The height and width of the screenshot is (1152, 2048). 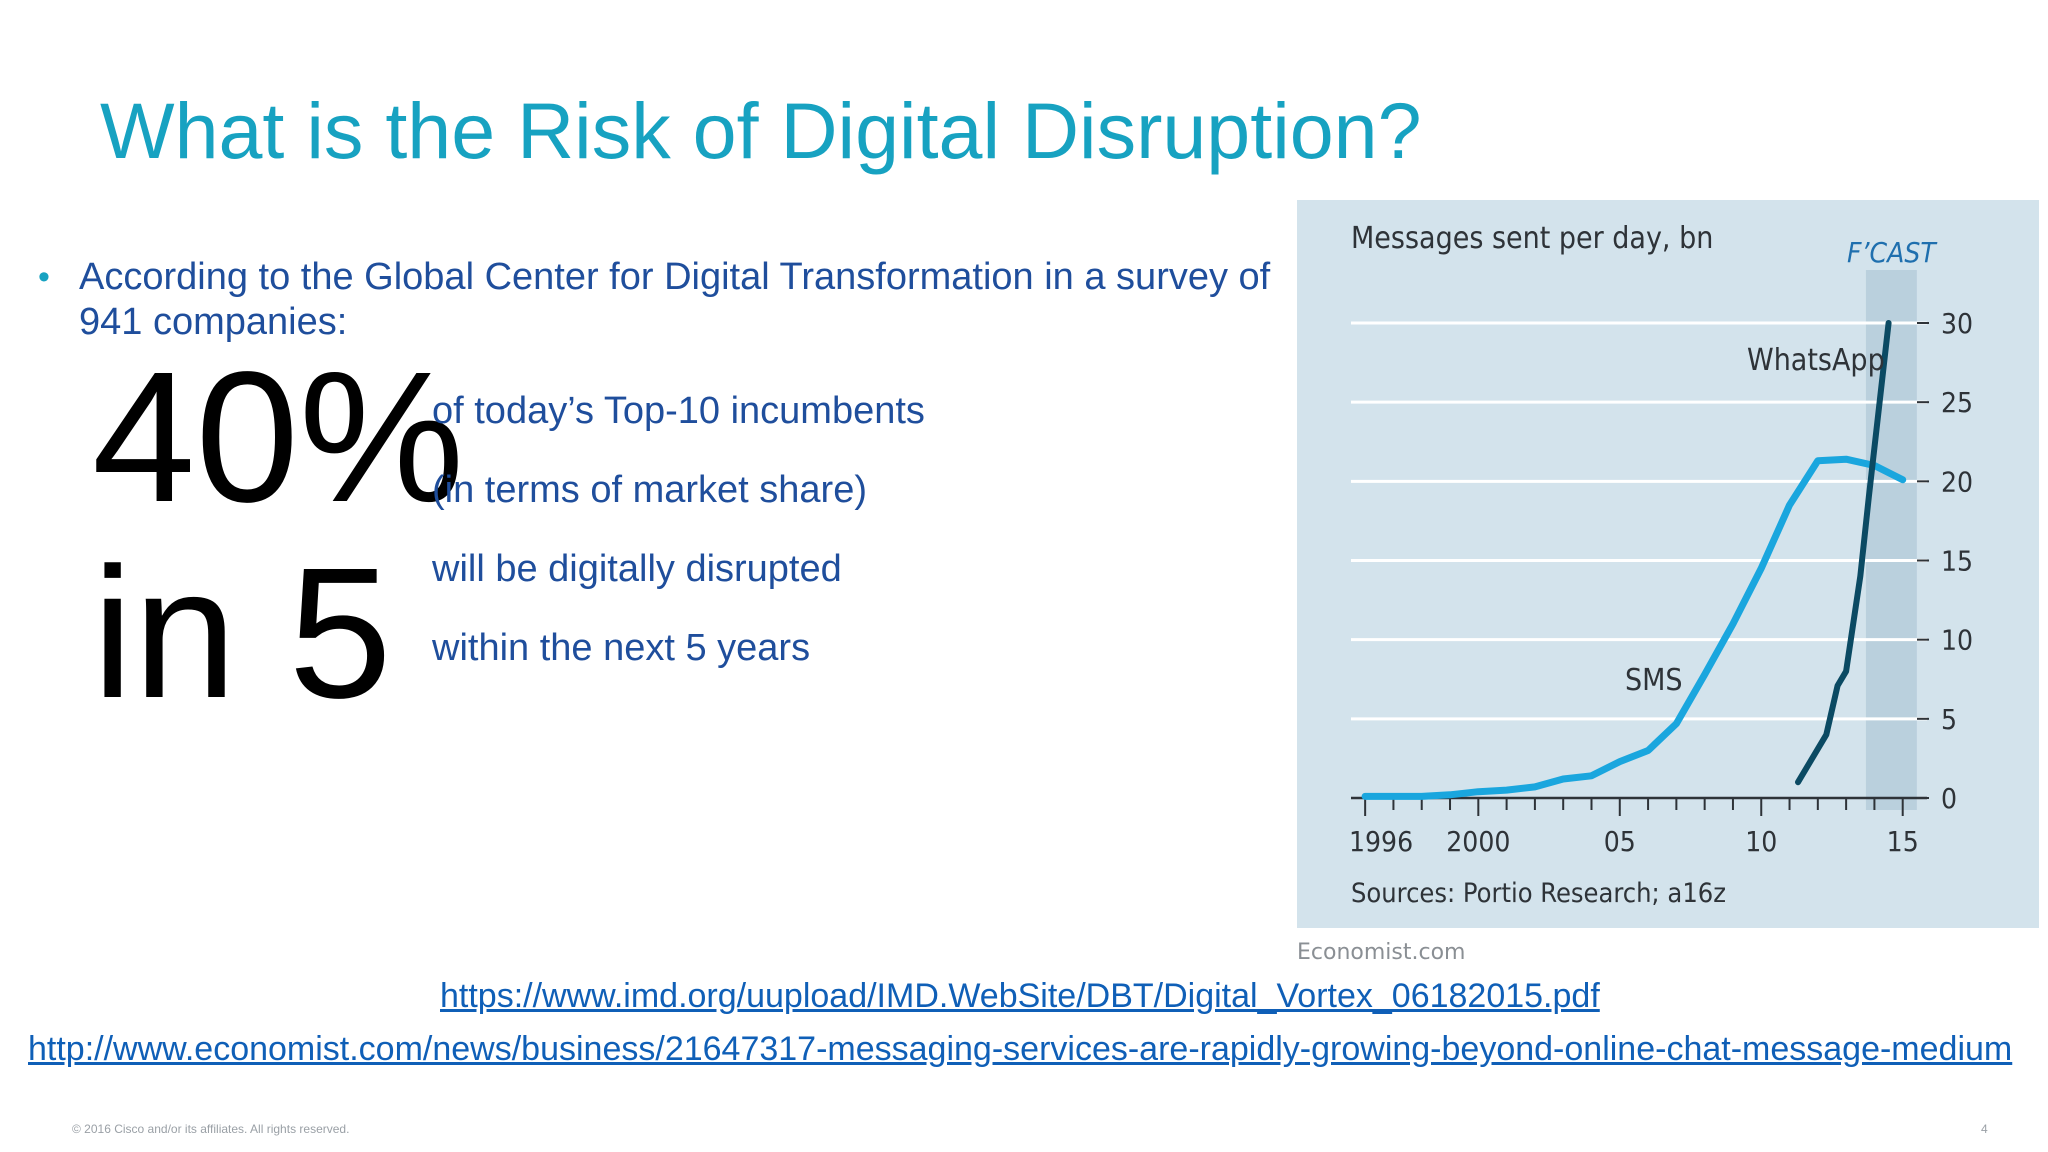 What do you see at coordinates (1532, 238) in the screenshot?
I see `chart-title: Messages sent per day, bn` at bounding box center [1532, 238].